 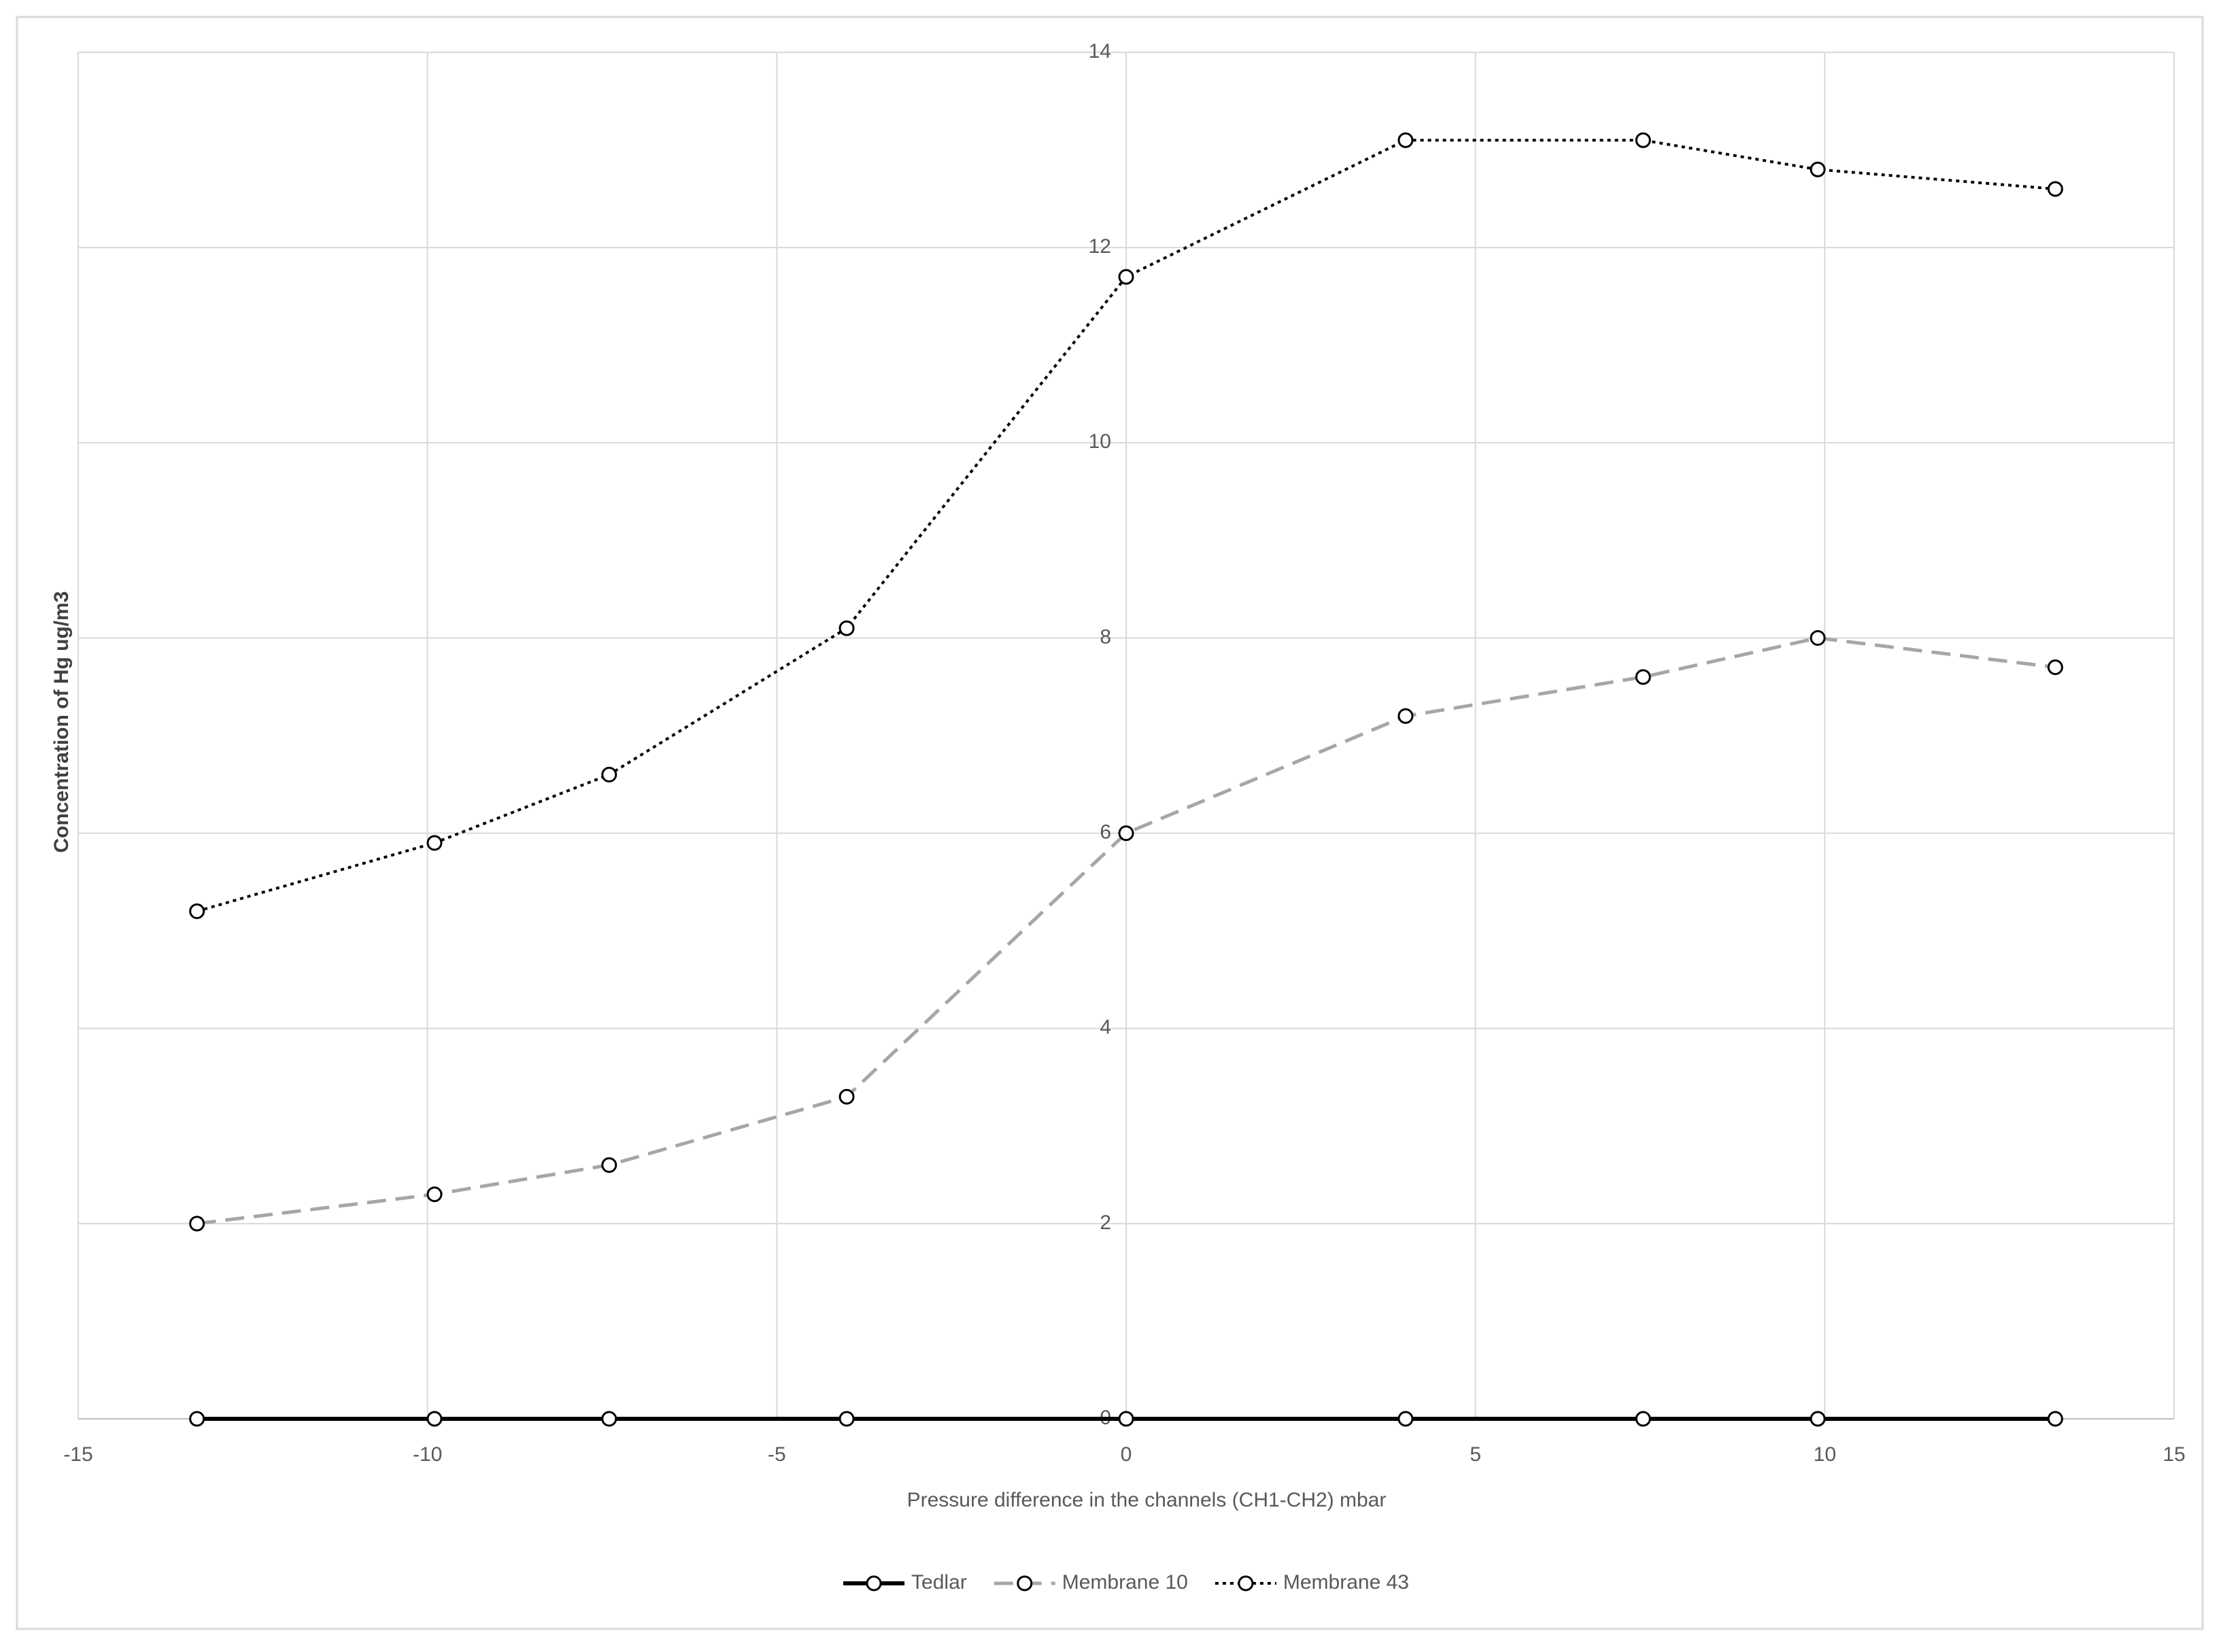 What do you see at coordinates (1825, 1454) in the screenshot?
I see `x-tick-label: 10` at bounding box center [1825, 1454].